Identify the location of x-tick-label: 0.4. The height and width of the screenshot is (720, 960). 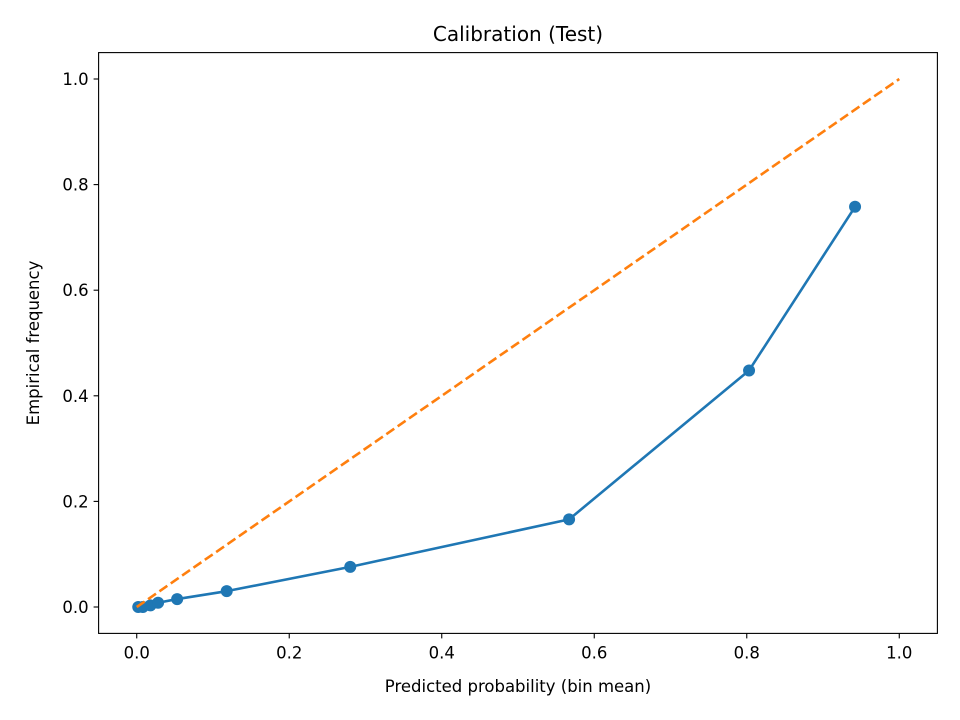
(442, 652).